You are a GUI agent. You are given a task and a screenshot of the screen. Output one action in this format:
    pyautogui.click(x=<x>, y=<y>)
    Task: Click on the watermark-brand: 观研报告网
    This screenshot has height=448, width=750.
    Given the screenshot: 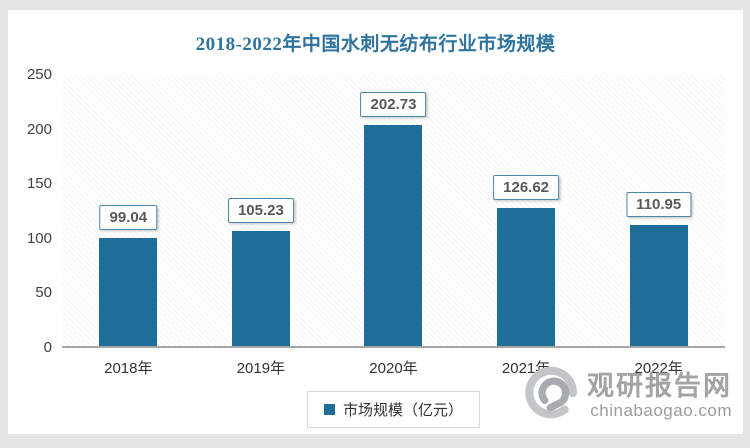 What is the action you would take?
    pyautogui.click(x=659, y=385)
    